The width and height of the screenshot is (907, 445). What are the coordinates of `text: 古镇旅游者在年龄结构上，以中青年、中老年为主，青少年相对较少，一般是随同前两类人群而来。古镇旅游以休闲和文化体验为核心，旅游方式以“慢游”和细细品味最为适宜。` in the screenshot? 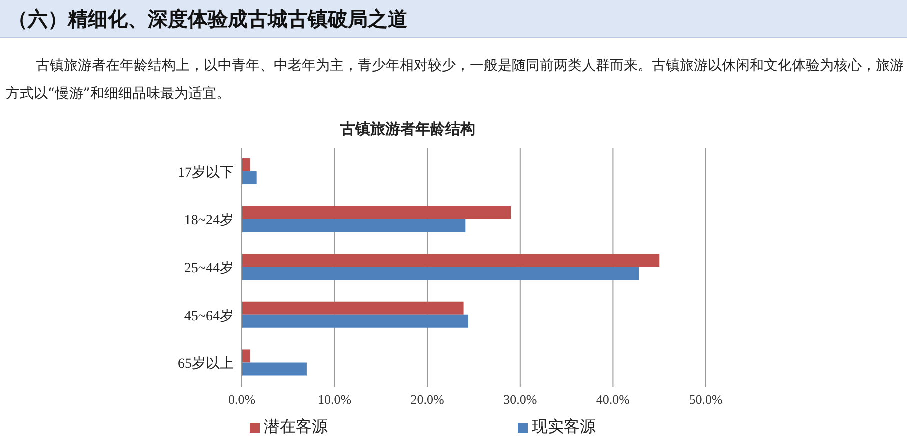 It's located at (455, 80).